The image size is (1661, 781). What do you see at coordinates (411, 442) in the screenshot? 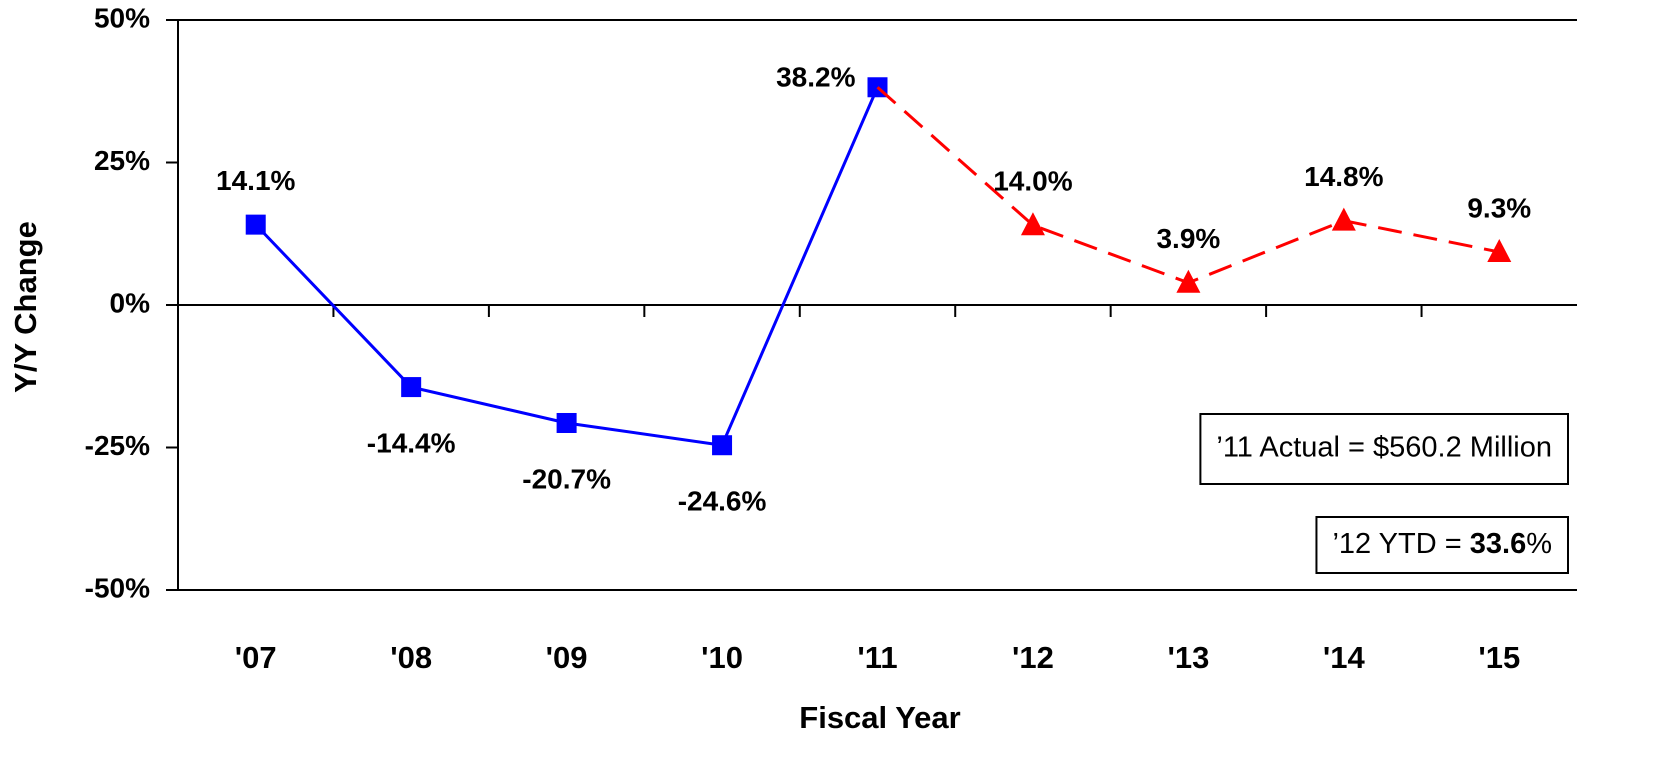
I see `data-label: -14.4%` at bounding box center [411, 442].